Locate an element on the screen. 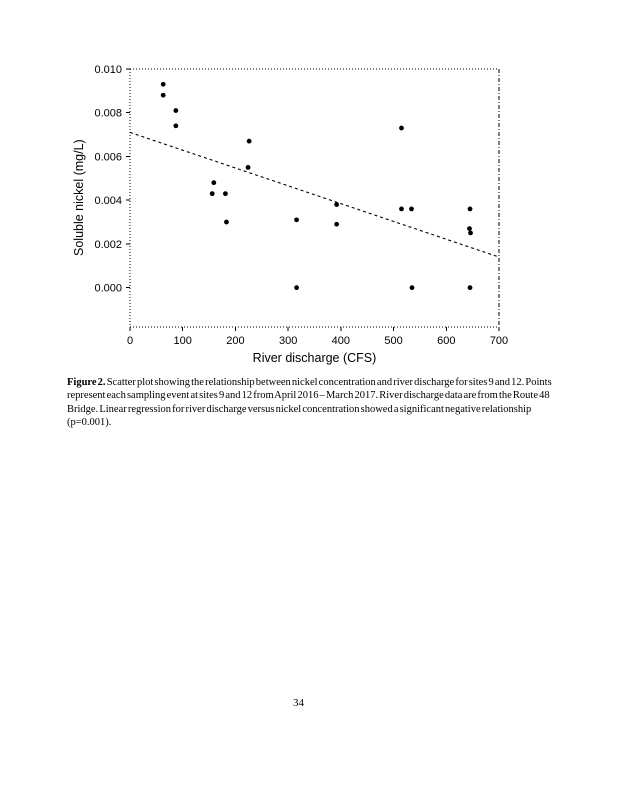  regression-line is located at coordinates (314, 194).